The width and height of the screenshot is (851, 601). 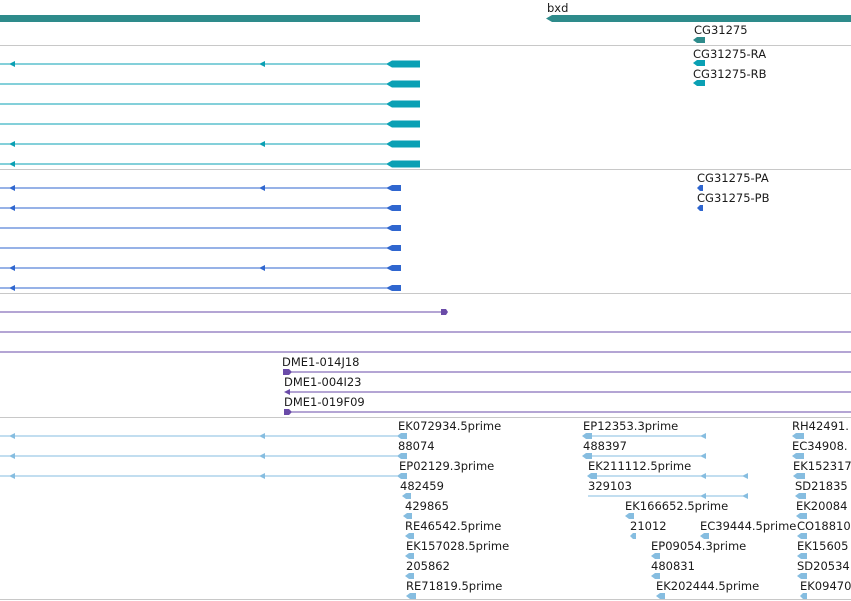 What do you see at coordinates (822, 466) in the screenshot?
I see `est-label: EK152317` at bounding box center [822, 466].